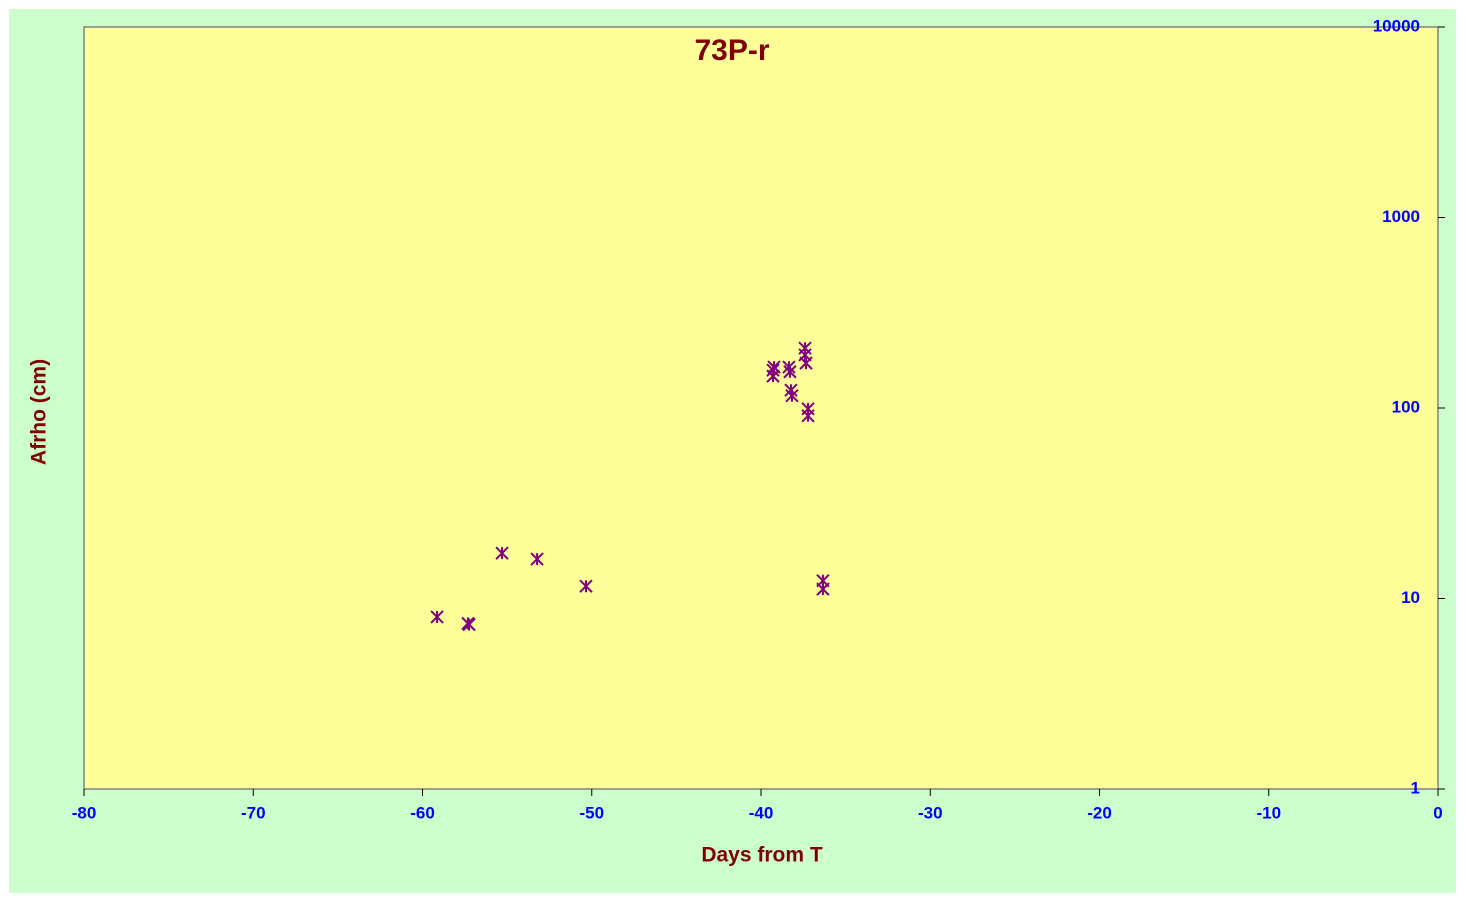 The image size is (1466, 906). Describe the element at coordinates (1415, 787) in the screenshot. I see `y-tick-label: 1` at that location.